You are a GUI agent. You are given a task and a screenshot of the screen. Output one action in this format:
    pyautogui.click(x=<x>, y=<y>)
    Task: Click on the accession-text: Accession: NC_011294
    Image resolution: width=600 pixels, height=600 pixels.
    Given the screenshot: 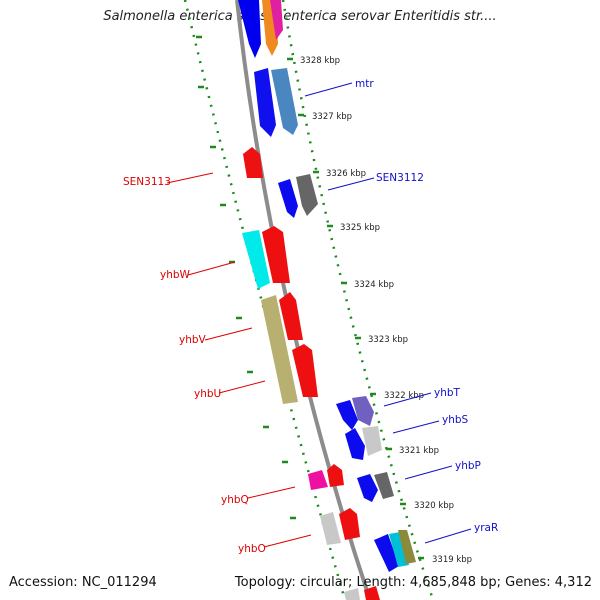 What is the action you would take?
    pyautogui.click(x=83, y=582)
    